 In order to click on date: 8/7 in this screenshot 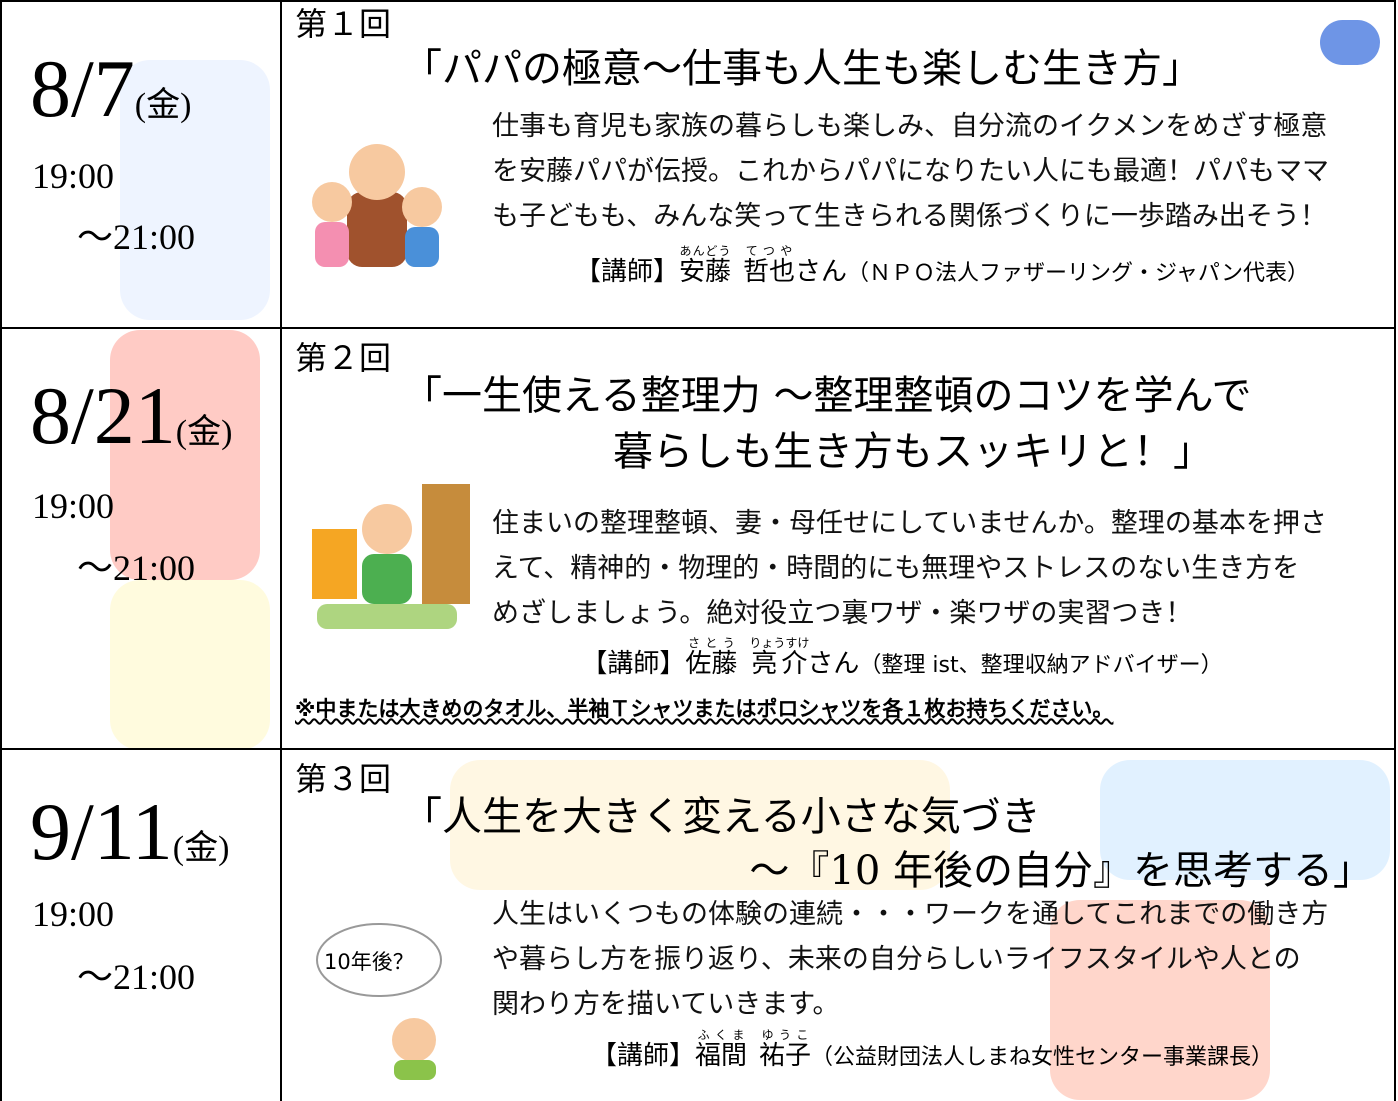, I will do `click(82, 88)`.